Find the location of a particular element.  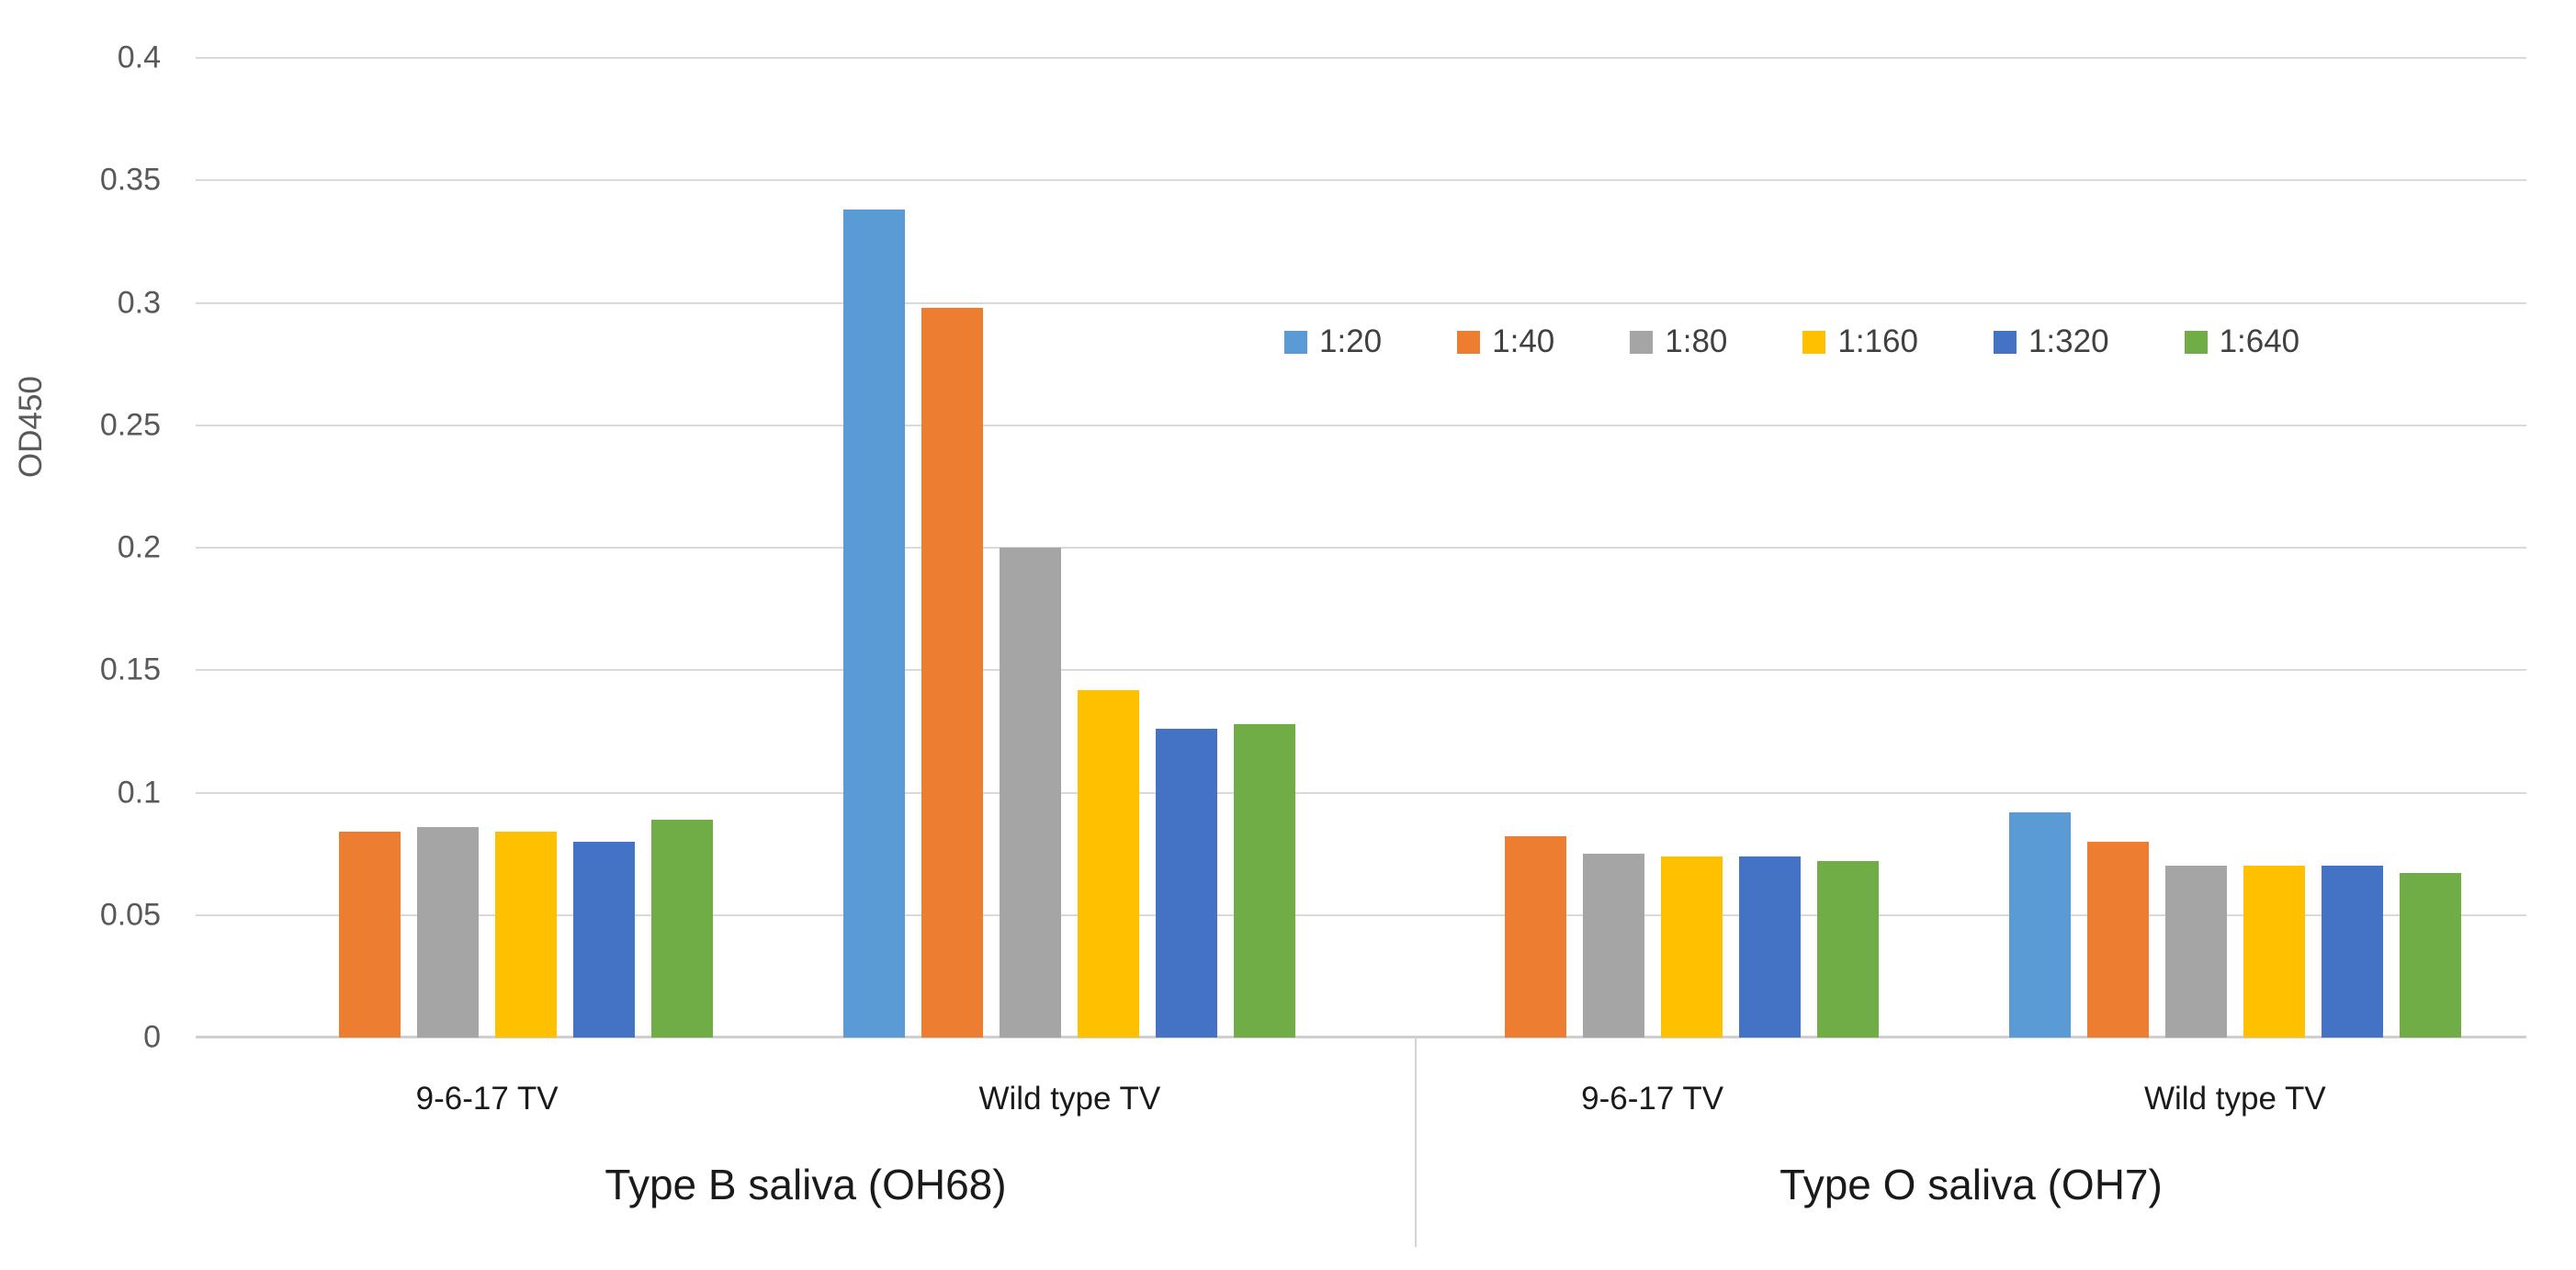

x-group-label: Type B saliva (OH68) is located at coordinates (805, 1185).